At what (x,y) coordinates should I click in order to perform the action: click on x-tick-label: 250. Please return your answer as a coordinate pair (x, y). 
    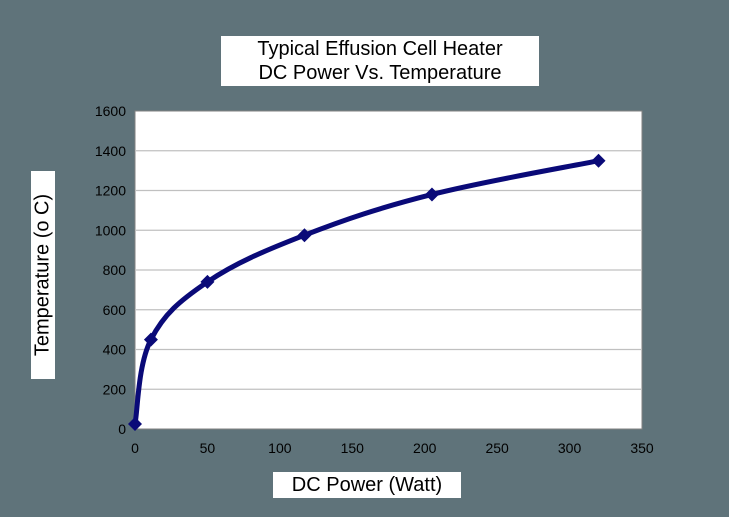
    Looking at the image, I should click on (497, 448).